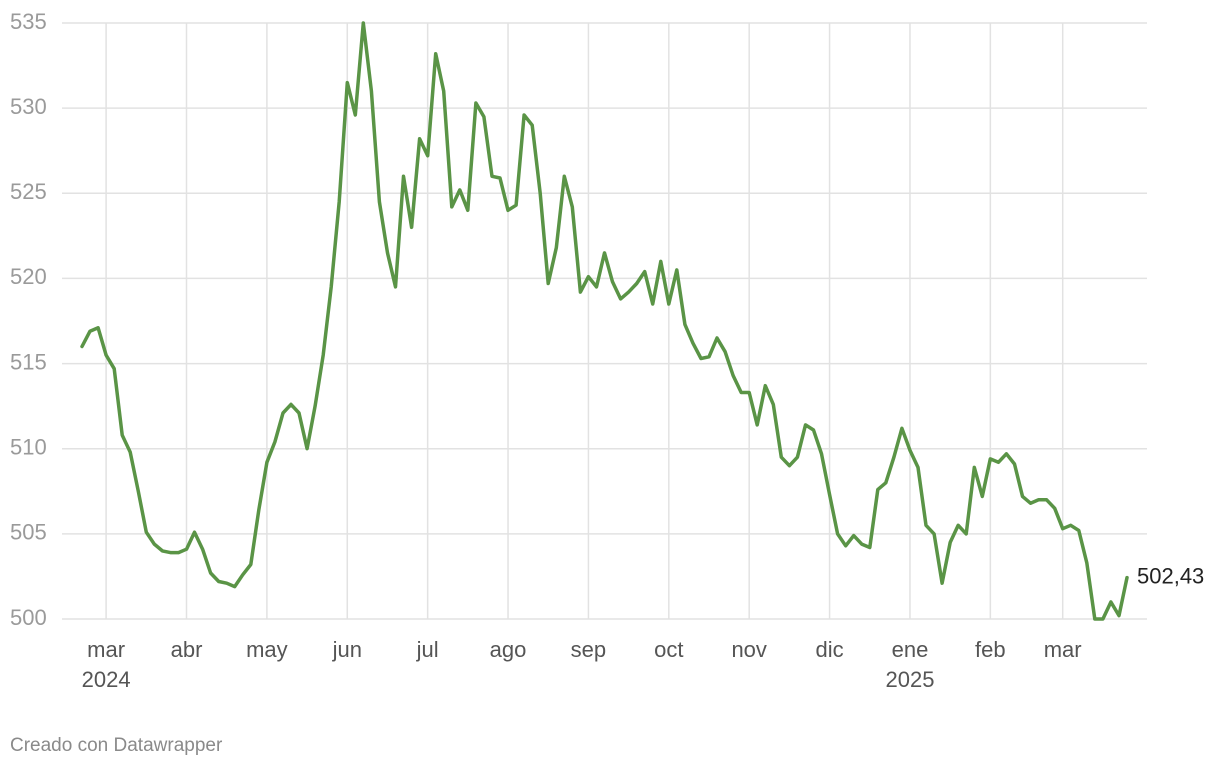  I want to click on x-tick-label: may, so click(267, 649).